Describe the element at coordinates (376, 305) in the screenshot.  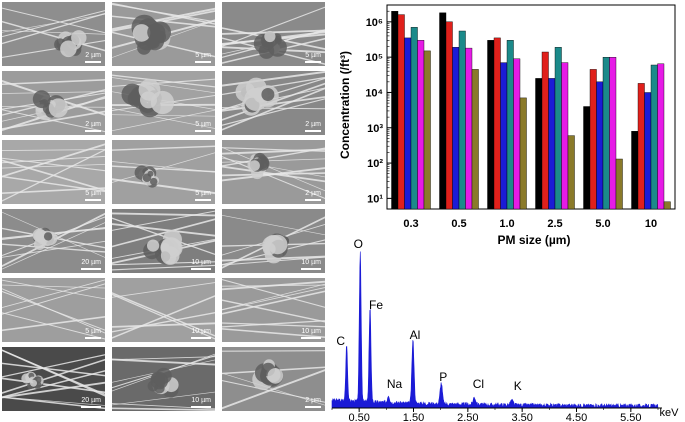
I see `peak-label: Fe` at that location.